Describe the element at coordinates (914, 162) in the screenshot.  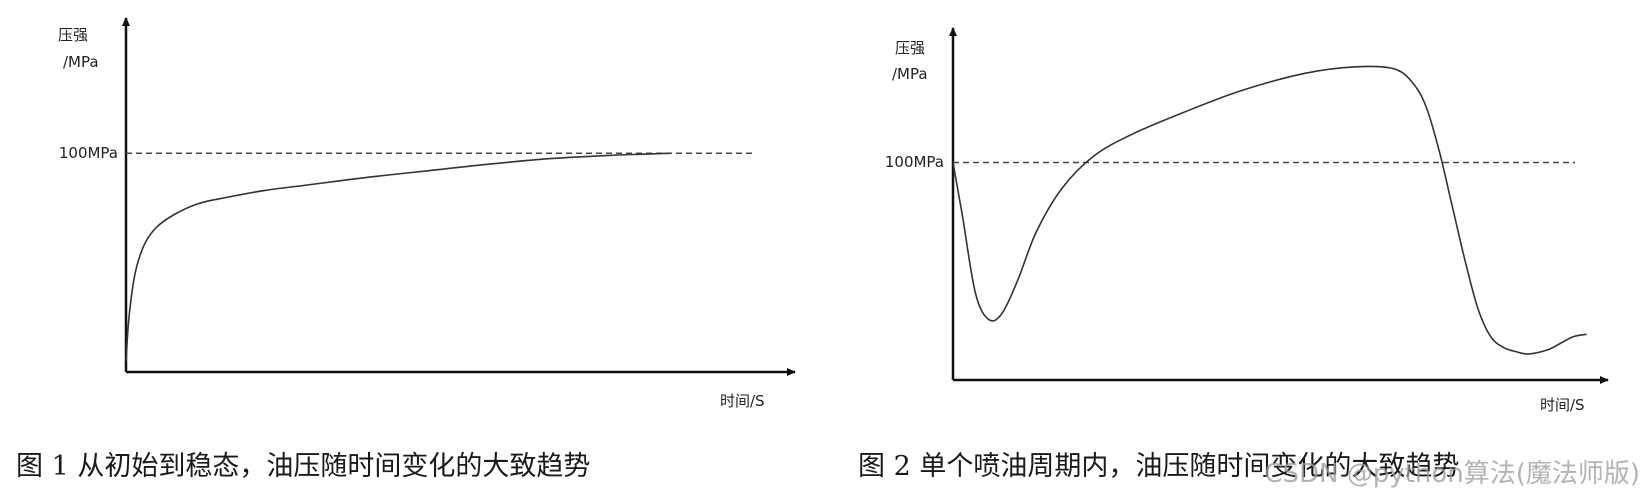
I see `chart-2-reference-label: 100MPa` at that location.